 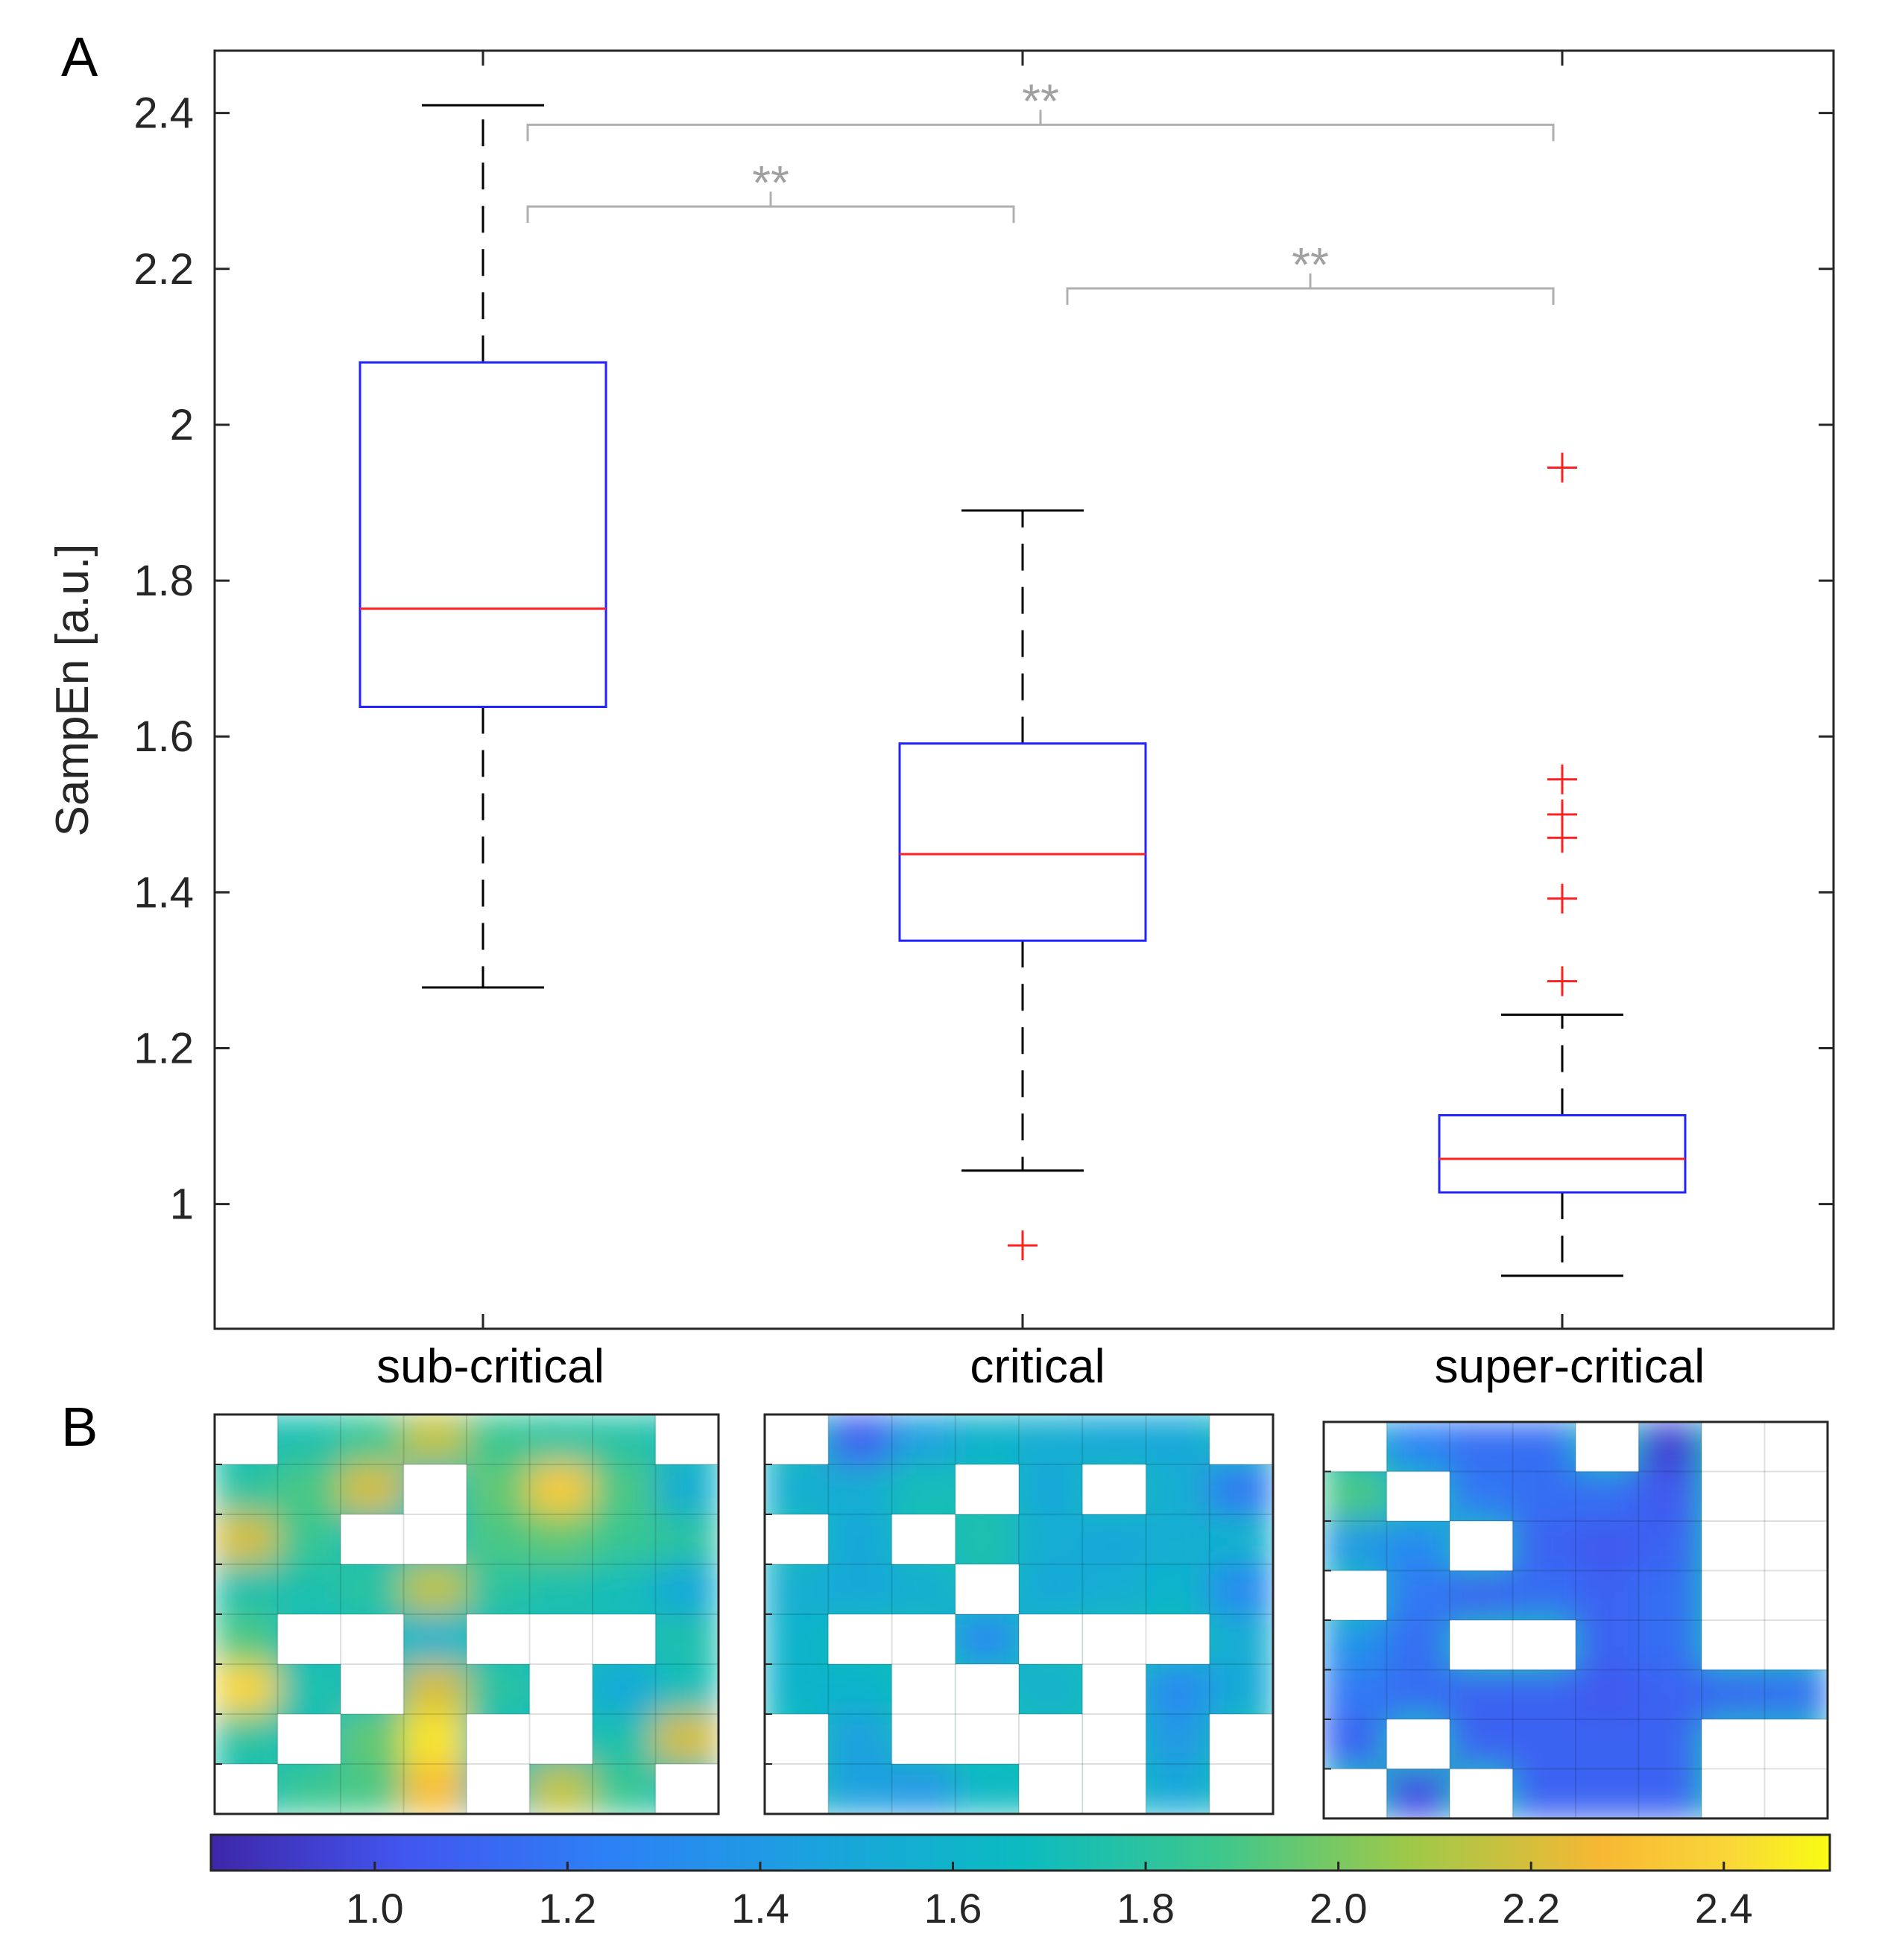 What do you see at coordinates (1531, 1908) in the screenshot?
I see `colorbar-tick-label: 2.2` at bounding box center [1531, 1908].